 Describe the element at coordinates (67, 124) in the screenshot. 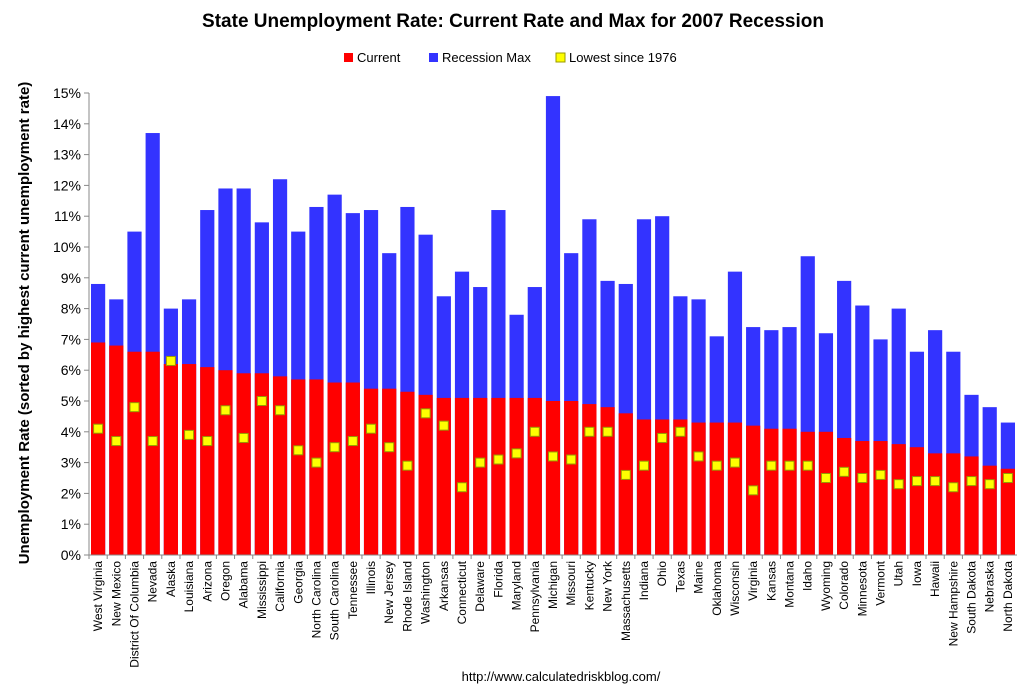

I see `y-tick-label: 14%` at that location.